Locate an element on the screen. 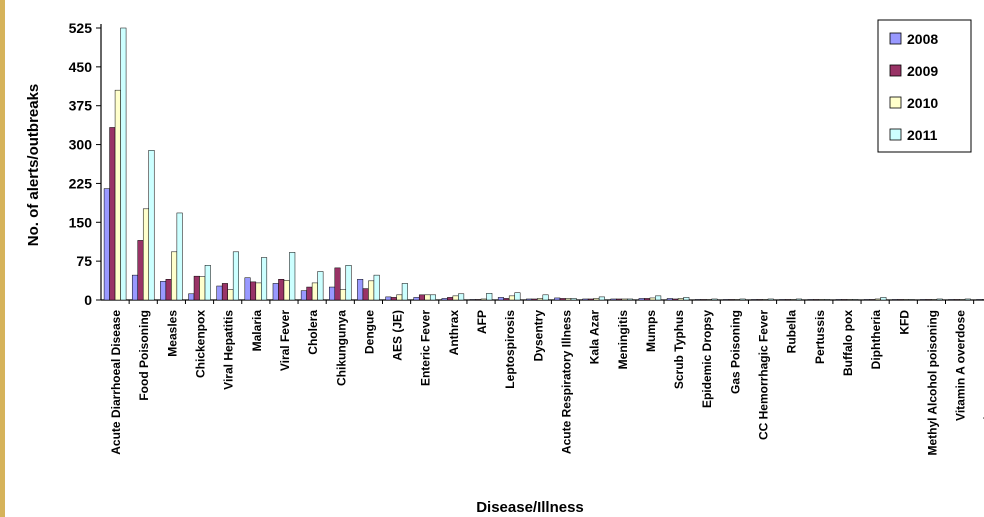  x-tick-label: AFP is located at coordinates (482, 322).